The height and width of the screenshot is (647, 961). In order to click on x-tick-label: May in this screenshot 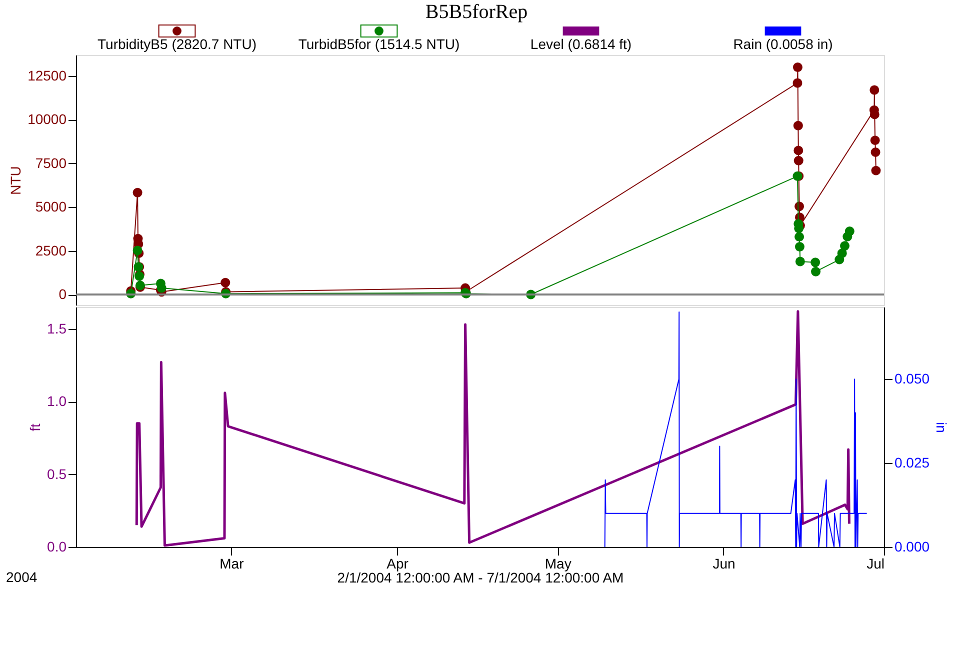, I will do `click(558, 564)`.